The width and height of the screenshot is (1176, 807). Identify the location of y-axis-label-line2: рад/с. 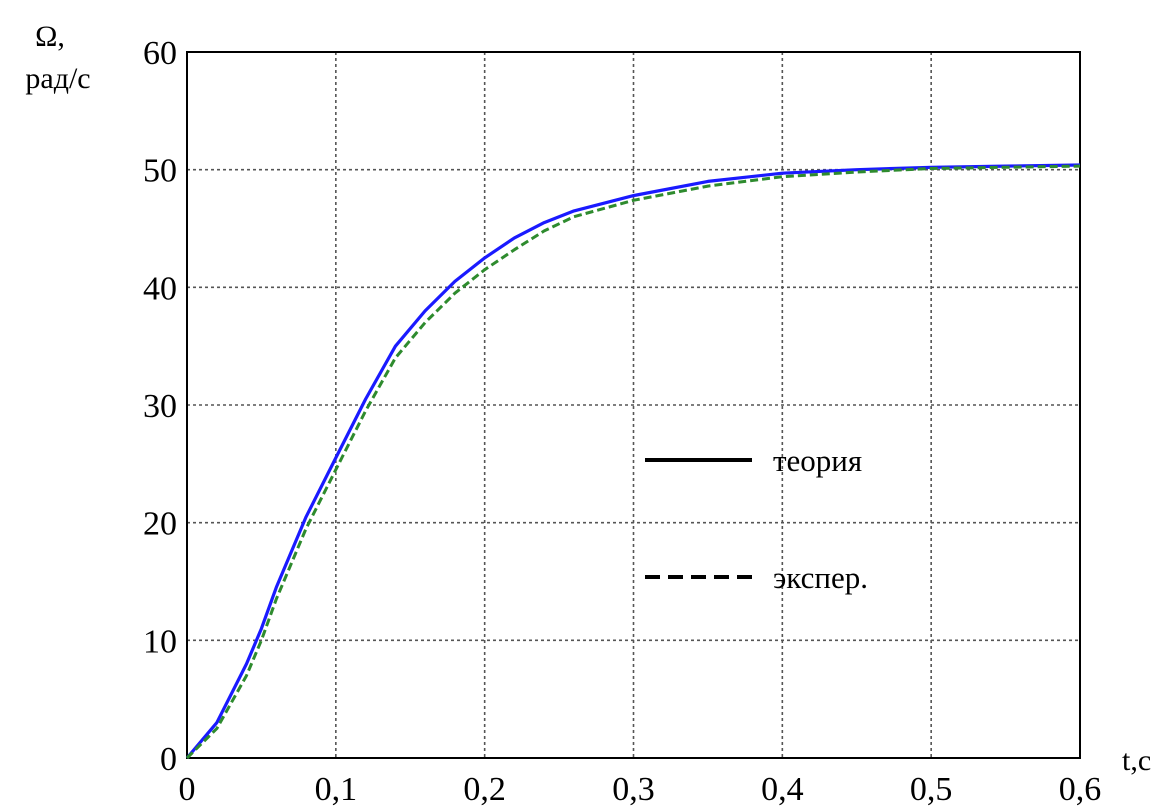
(57, 78).